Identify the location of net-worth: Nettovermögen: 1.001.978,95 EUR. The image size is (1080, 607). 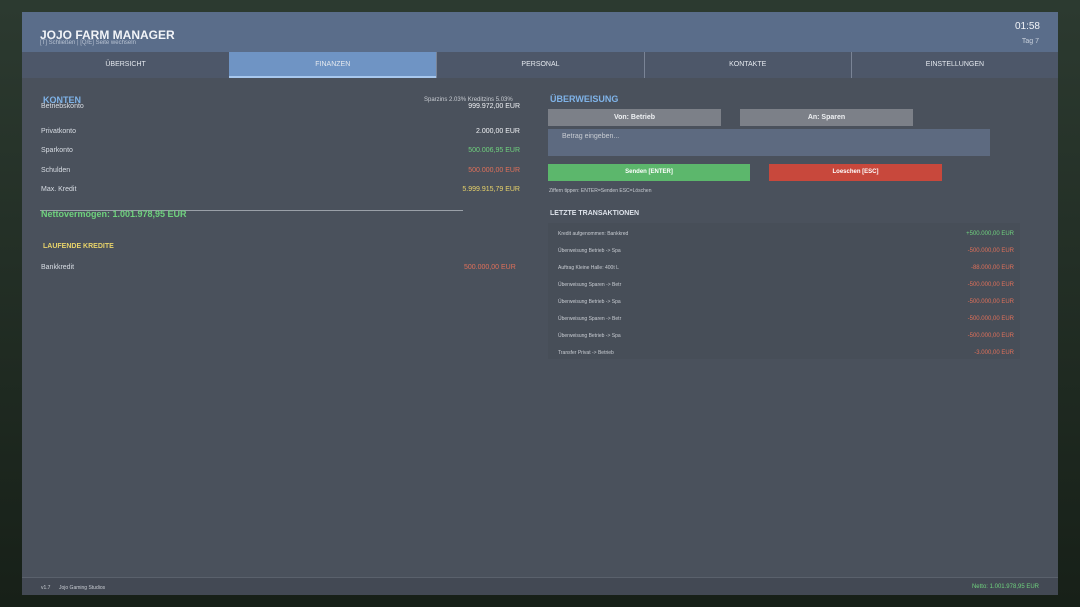
(114, 214).